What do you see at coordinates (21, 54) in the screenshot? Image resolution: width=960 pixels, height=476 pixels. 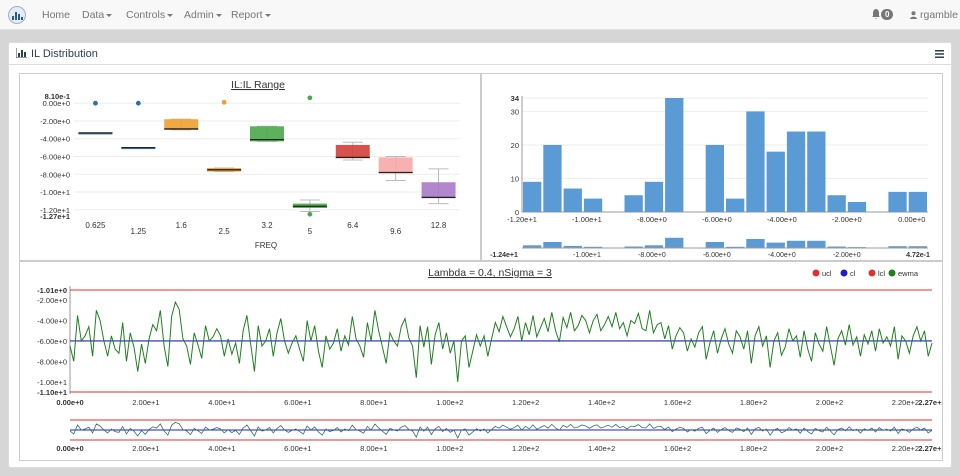 I see `bar-chart-icon` at bounding box center [21, 54].